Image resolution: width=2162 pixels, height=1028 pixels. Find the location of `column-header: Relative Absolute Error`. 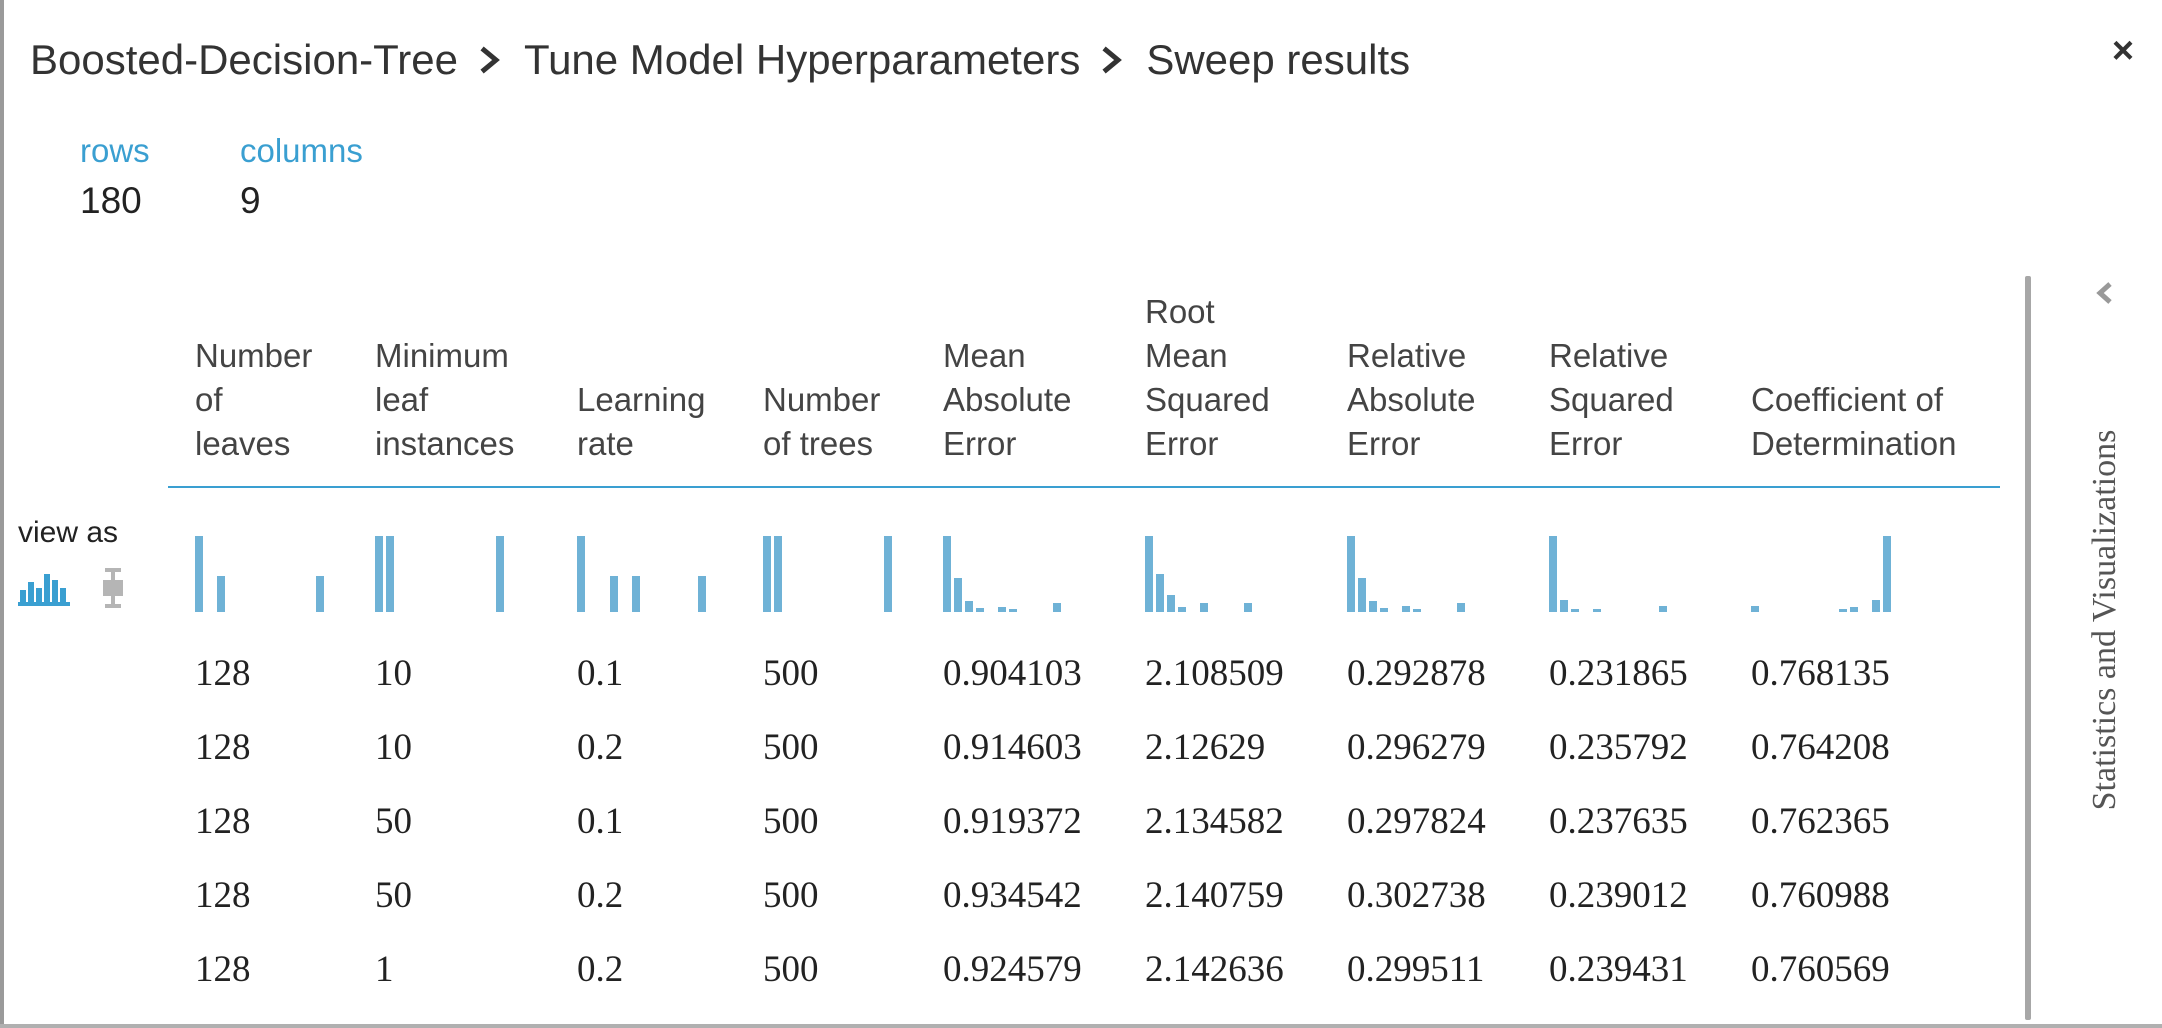

column-header: Relative Absolute Error is located at coordinates (1411, 400).